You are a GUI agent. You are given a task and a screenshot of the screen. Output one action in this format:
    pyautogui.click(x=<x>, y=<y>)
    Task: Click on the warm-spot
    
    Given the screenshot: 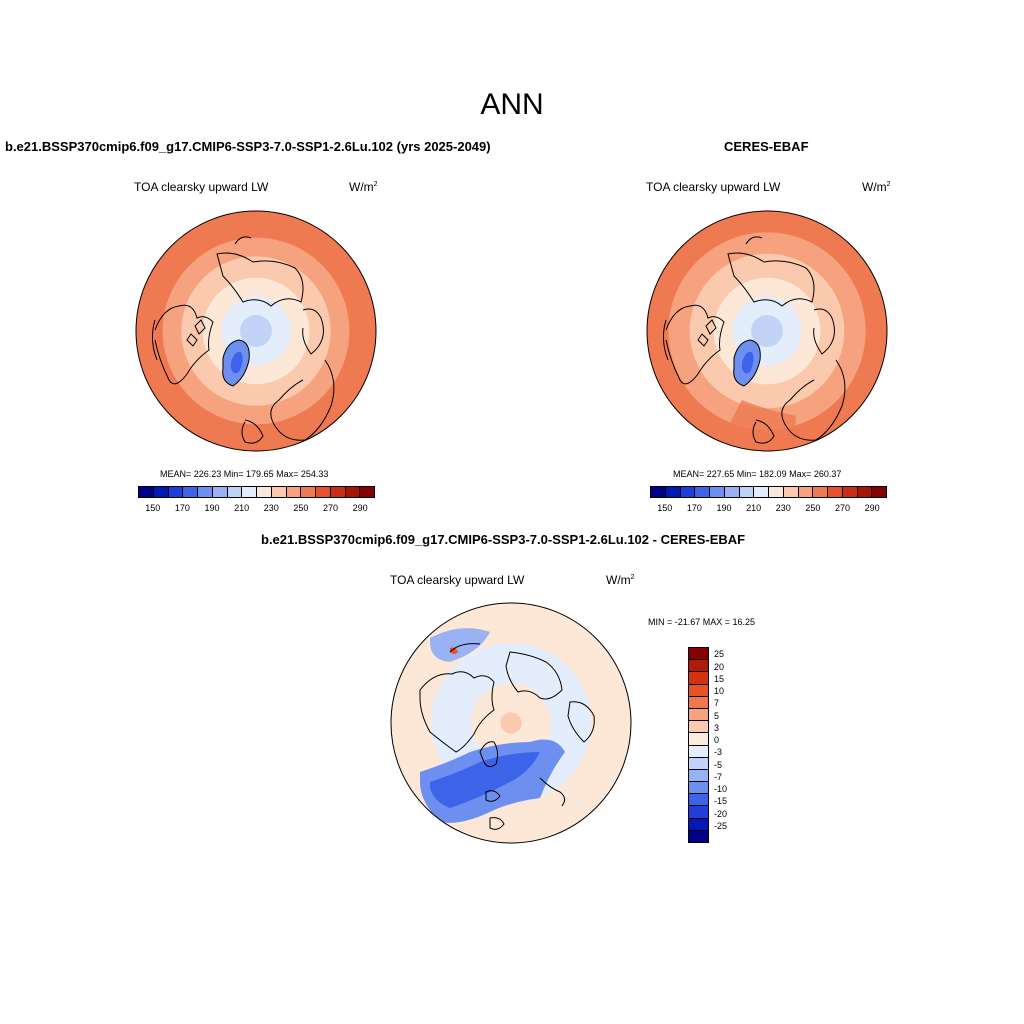 What is the action you would take?
    pyautogui.click(x=454, y=650)
    